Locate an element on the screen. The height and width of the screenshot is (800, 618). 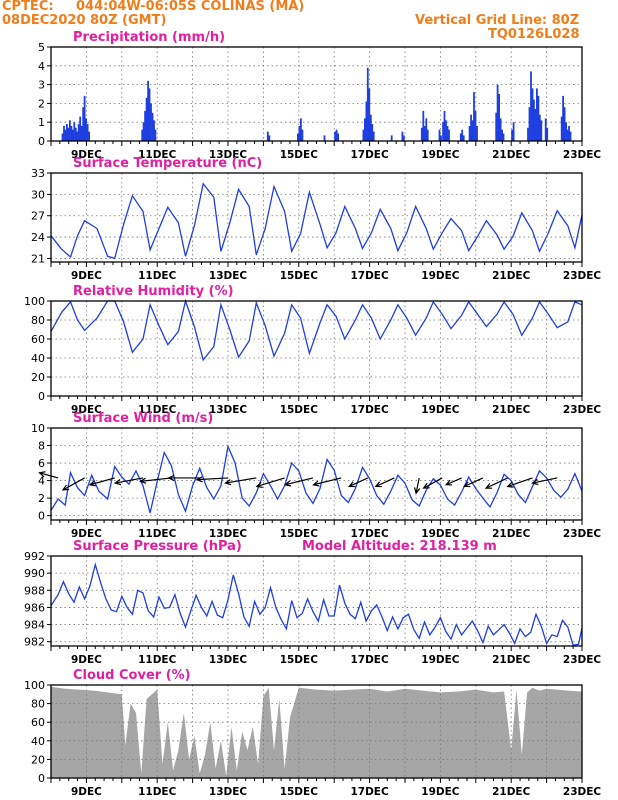
x-tick-label: 19DEC is located at coordinates (440, 792).